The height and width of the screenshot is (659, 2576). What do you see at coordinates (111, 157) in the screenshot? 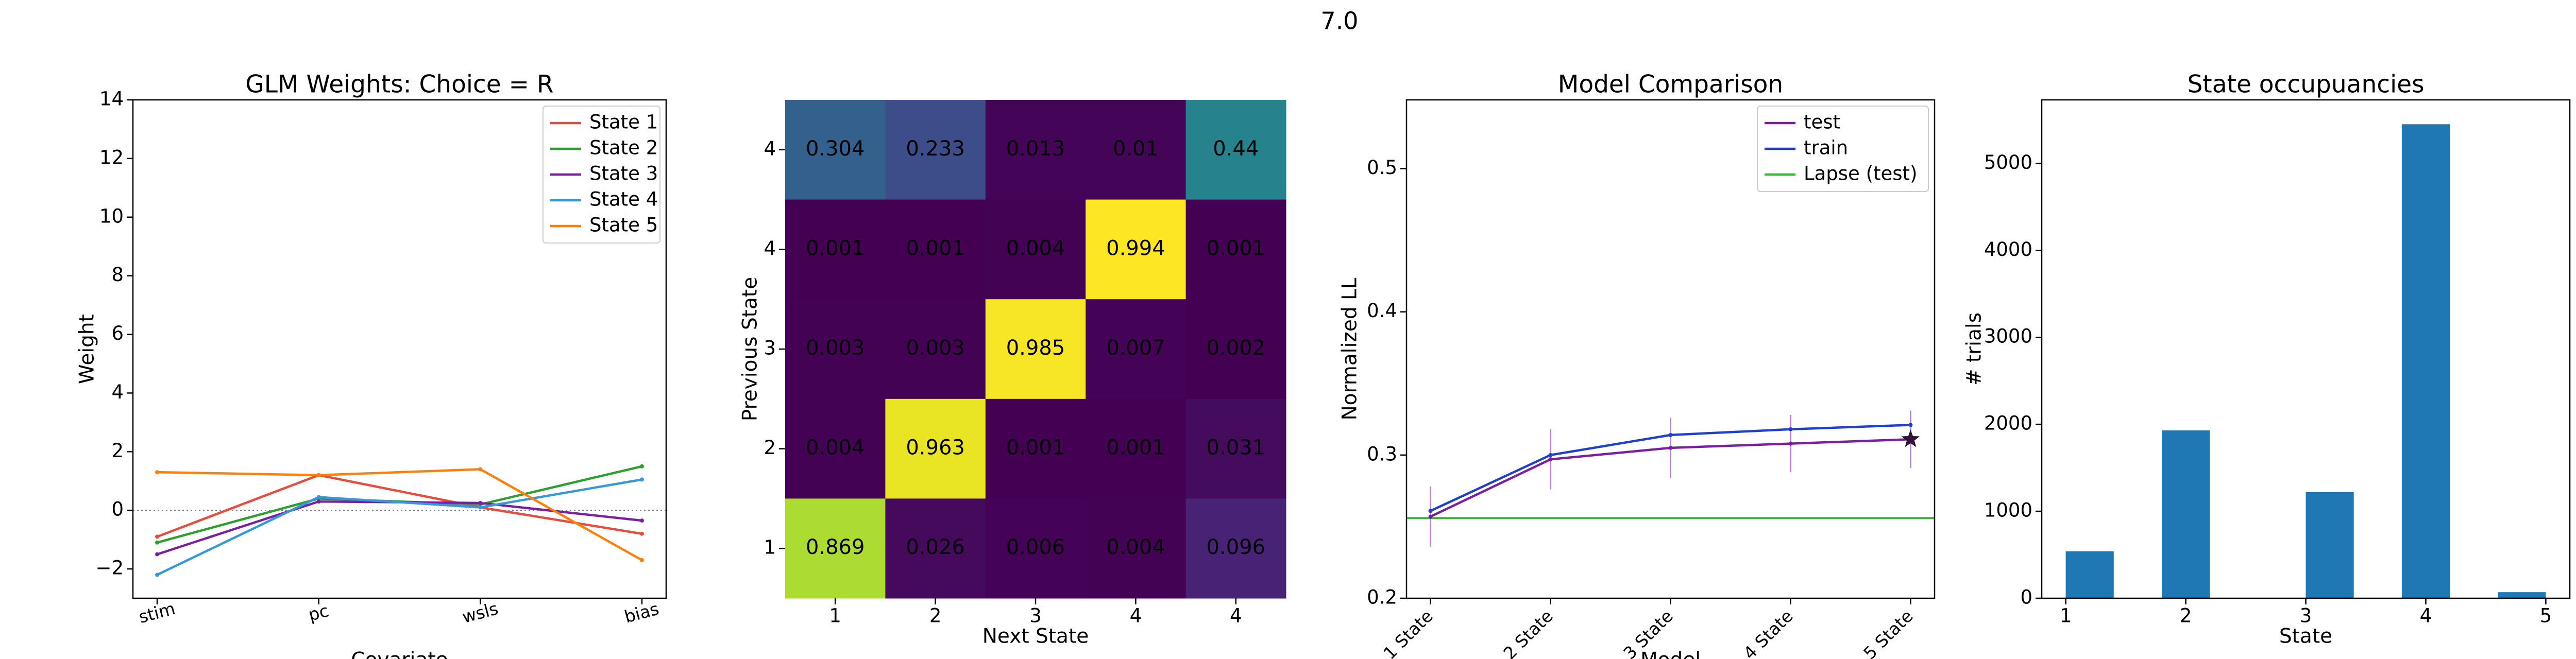
I see `y-tick-label: 12` at bounding box center [111, 157].